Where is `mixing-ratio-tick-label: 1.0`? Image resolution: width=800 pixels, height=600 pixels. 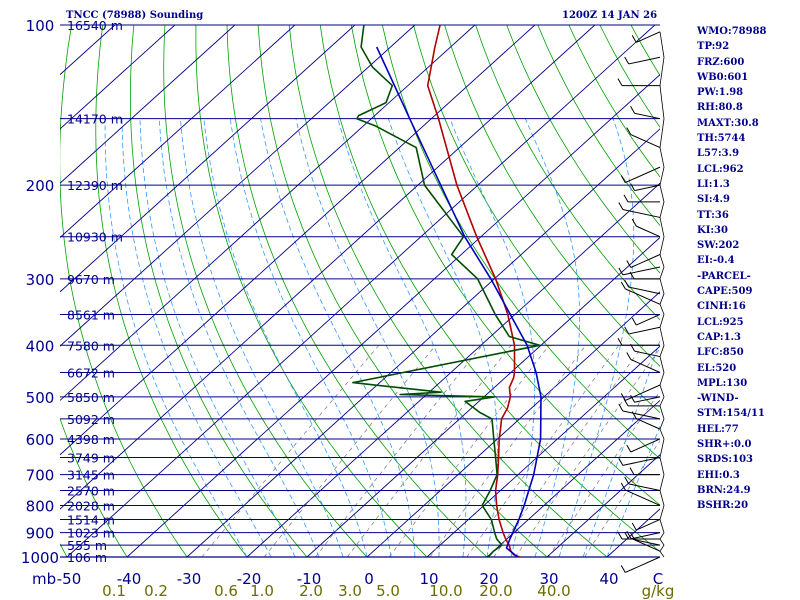 mixing-ratio-tick-label: 1.0 is located at coordinates (262, 591).